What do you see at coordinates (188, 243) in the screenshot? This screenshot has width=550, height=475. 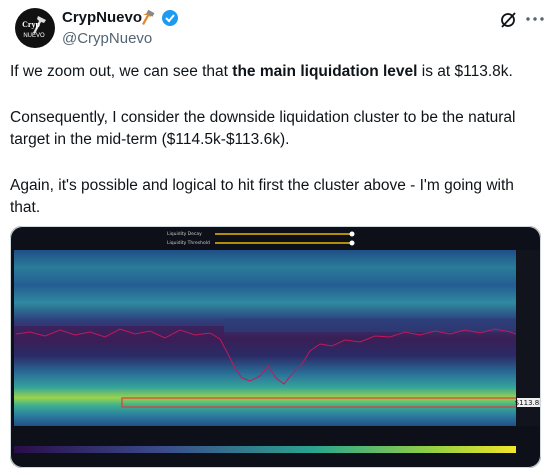 I see `control-label: Liquidity Threshold` at bounding box center [188, 243].